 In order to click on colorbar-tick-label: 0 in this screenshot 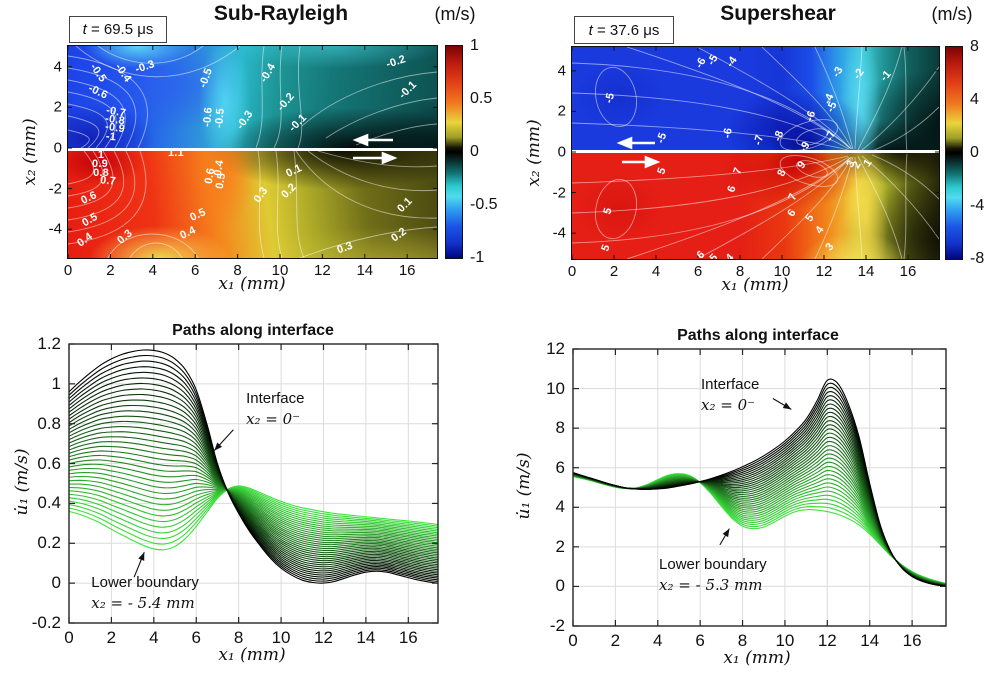, I will do `click(974, 152)`.